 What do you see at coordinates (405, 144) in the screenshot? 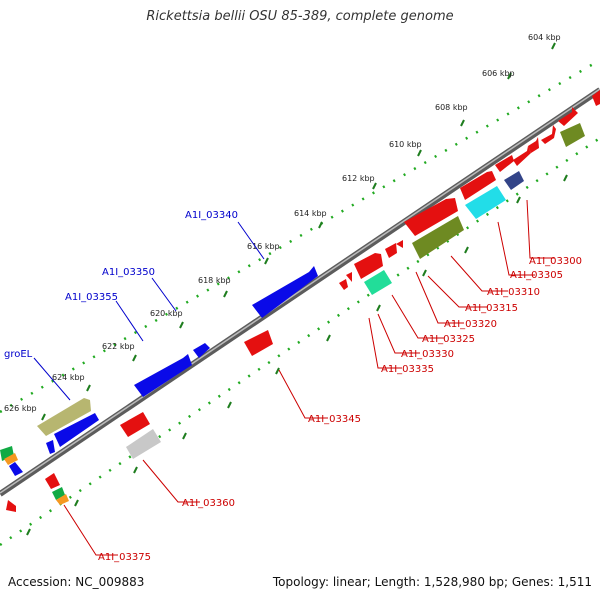
I see `tick-label-610: 610 kbp` at bounding box center [405, 144].